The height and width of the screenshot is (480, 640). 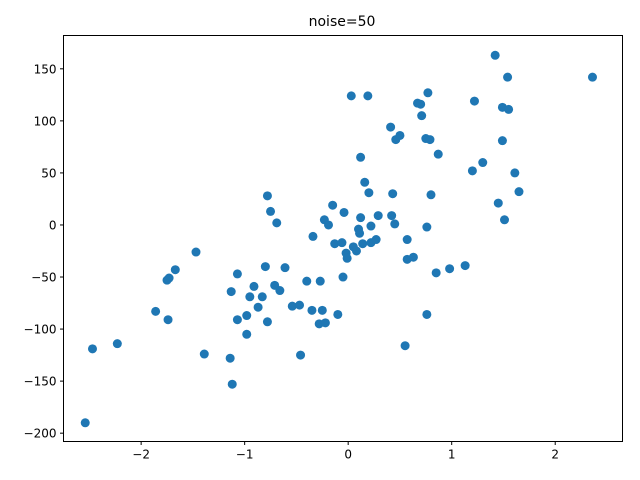 I want to click on y-tick-label: 100, so click(x=45, y=121).